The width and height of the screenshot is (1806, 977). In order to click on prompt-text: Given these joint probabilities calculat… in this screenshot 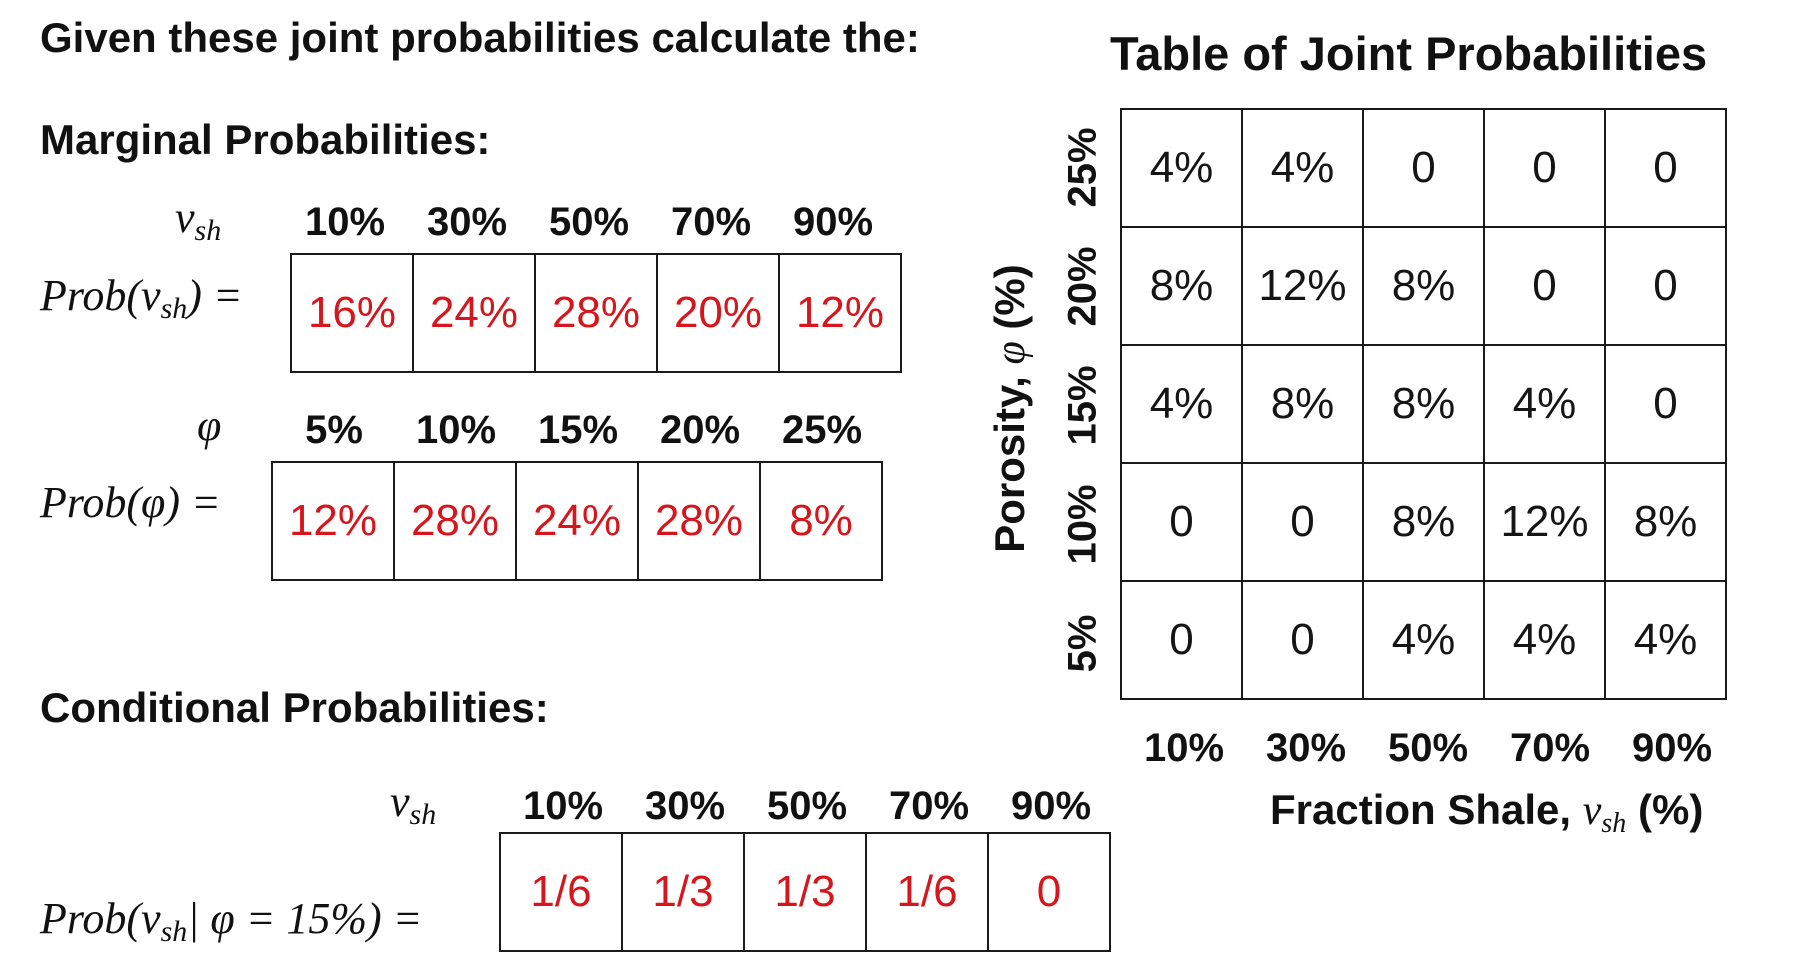, I will do `click(480, 37)`.